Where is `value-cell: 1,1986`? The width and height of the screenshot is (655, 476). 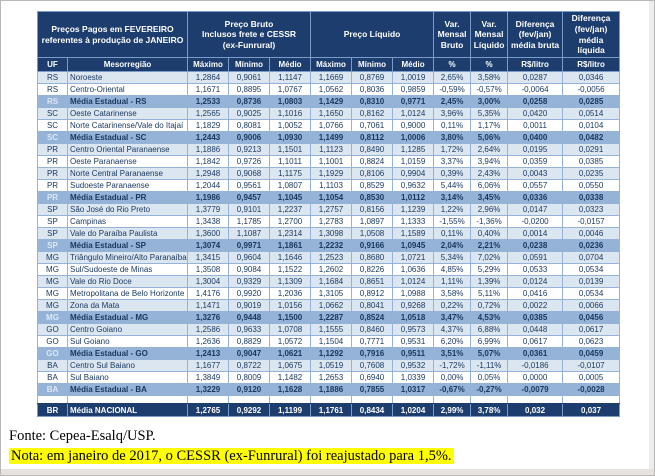
value-cell: 1,1986 is located at coordinates (208, 197).